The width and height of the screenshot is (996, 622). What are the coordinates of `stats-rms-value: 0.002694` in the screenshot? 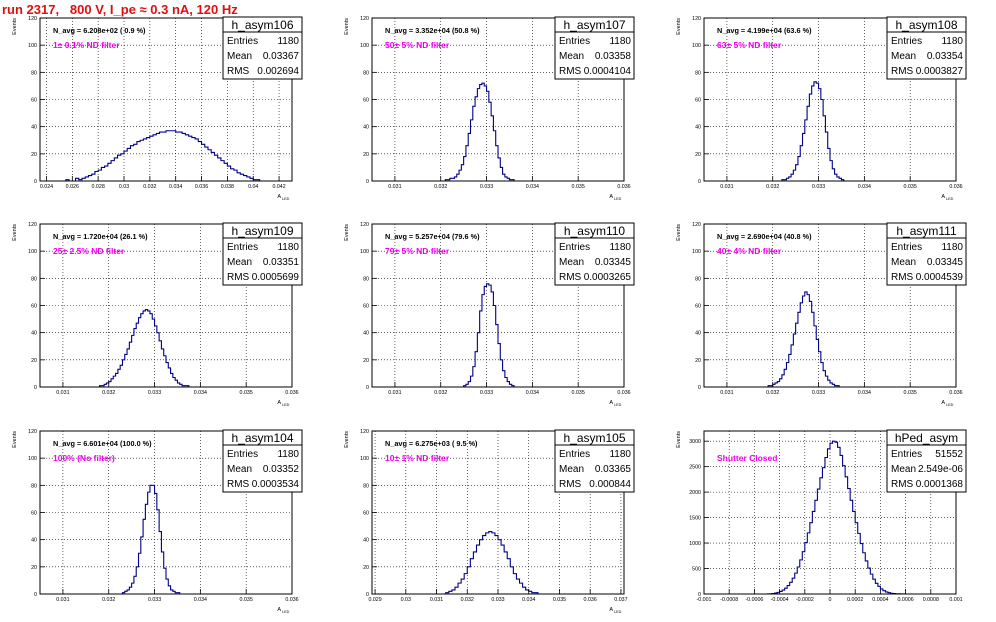 It's located at (278, 71).